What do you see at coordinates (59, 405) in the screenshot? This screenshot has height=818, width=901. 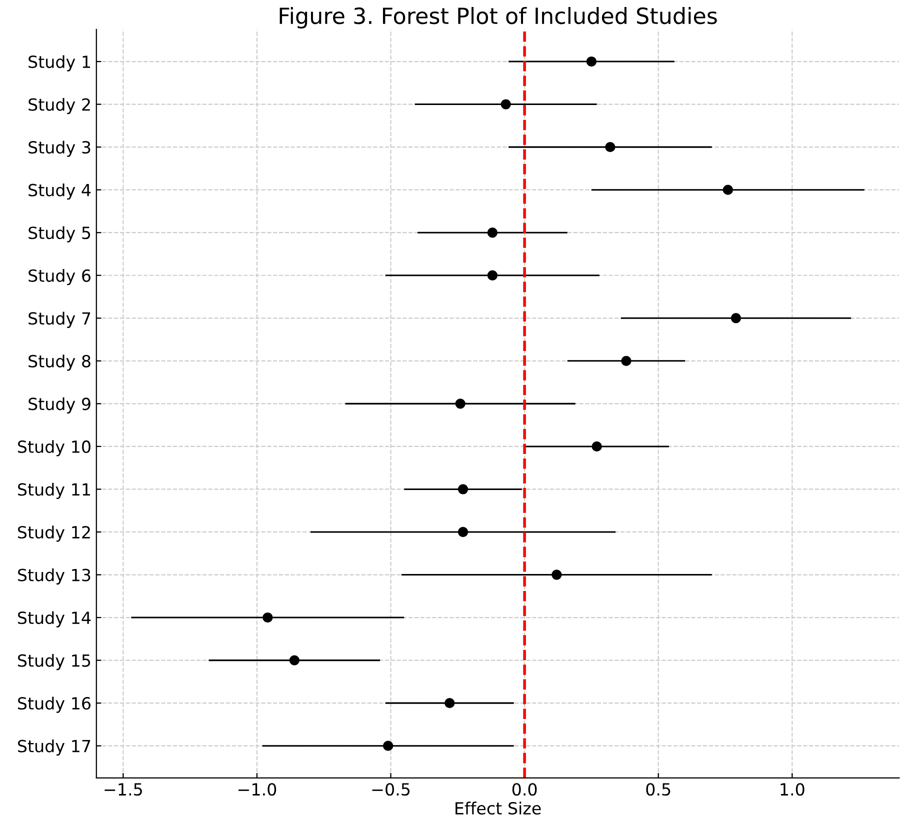 I see `y-tick-label: Study 9` at bounding box center [59, 405].